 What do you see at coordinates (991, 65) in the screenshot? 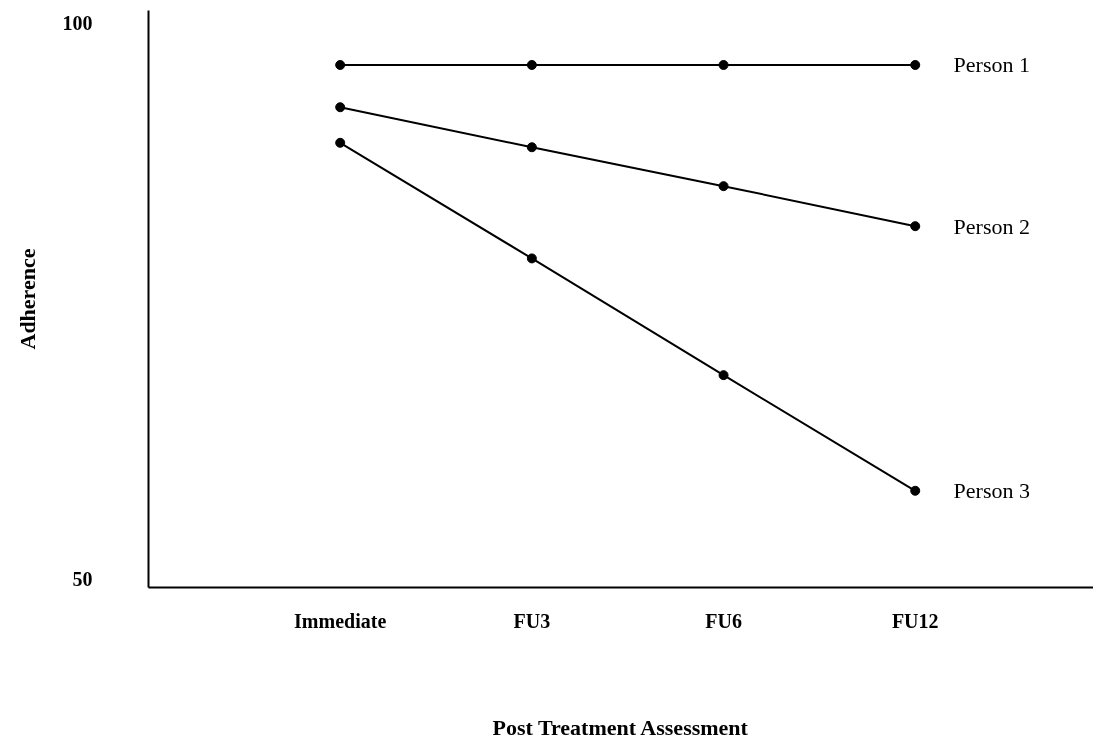
I see `series-label: Person 1` at bounding box center [991, 65].